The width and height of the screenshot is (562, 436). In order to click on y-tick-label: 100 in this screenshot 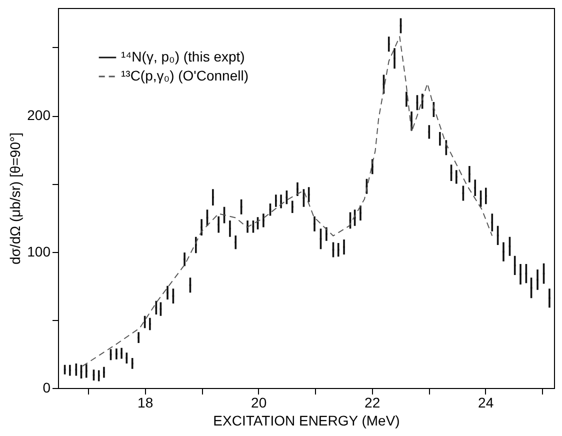, I will do `click(39, 251)`.